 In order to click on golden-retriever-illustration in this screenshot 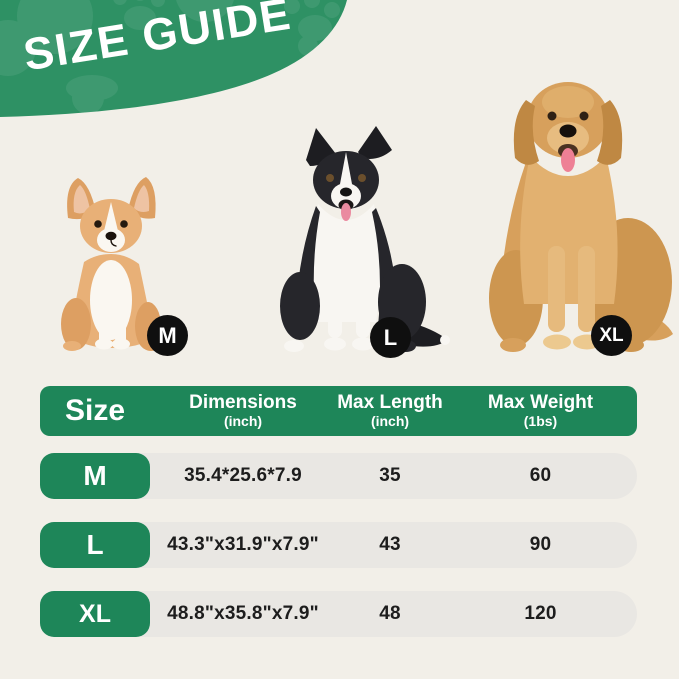, I will do `click(581, 217)`.